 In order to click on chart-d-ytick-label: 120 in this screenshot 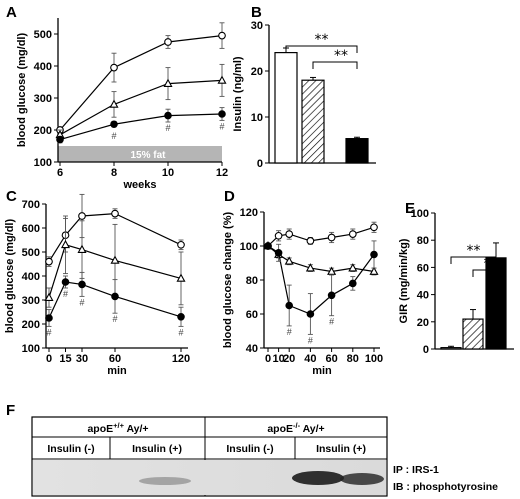, I will do `click(249, 213)`.